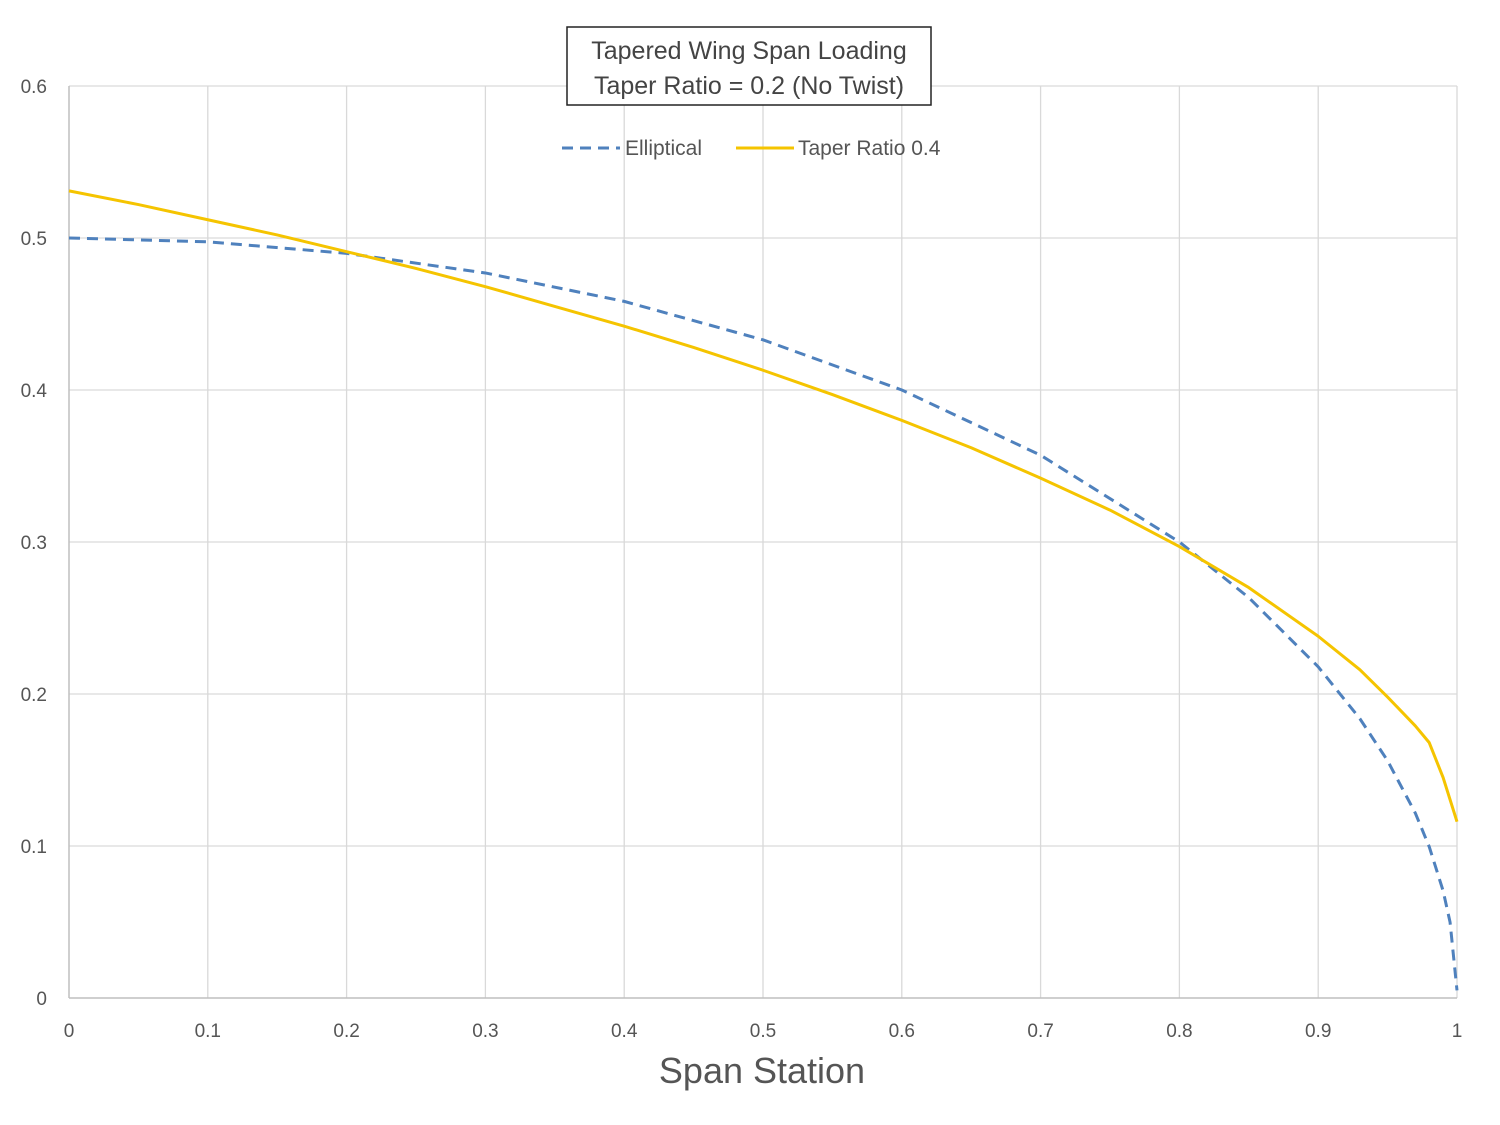 Image resolution: width=1500 pixels, height=1125 pixels. Describe the element at coordinates (34, 391) in the screenshot. I see `y-tick-label: 0.4` at that location.